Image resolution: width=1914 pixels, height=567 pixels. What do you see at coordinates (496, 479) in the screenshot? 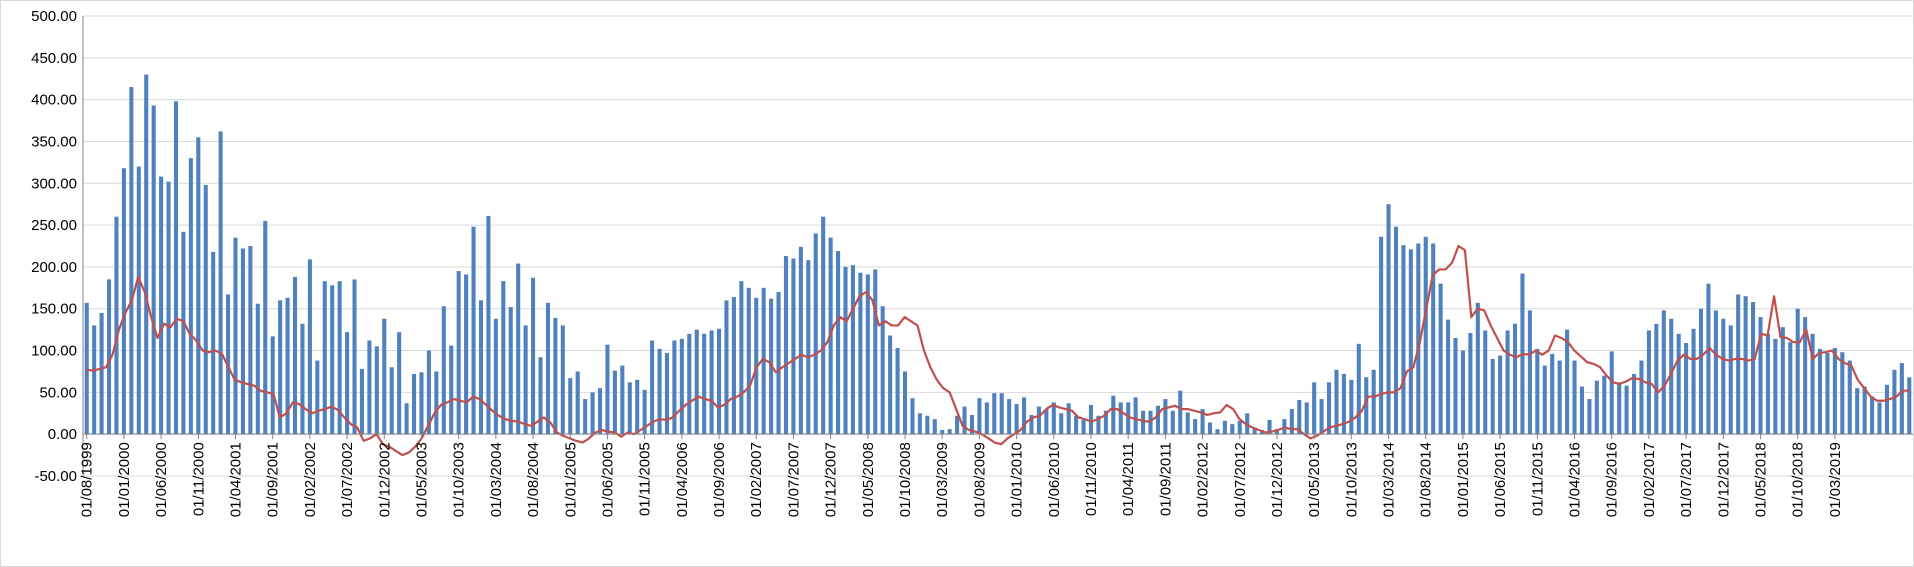
I see `x-tick-label: 01/03/2004` at bounding box center [496, 479].